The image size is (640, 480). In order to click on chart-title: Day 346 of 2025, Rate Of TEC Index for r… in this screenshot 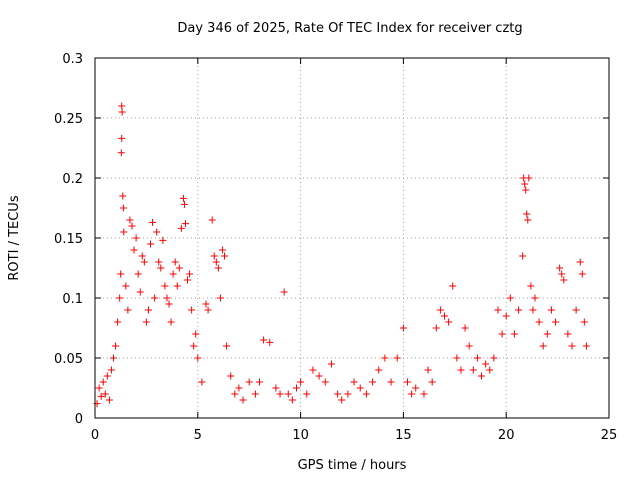, I will do `click(349, 28)`.